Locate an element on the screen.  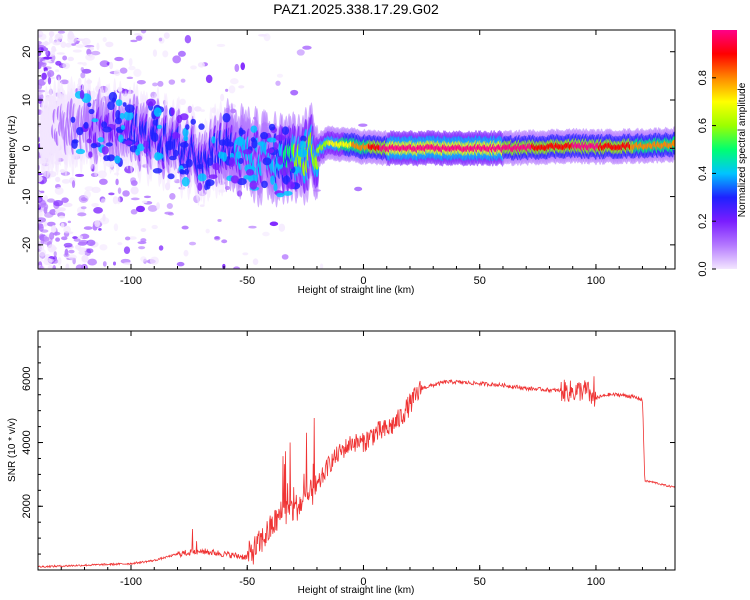
snr-y-tick-label: 4000 is located at coordinates (27, 442).